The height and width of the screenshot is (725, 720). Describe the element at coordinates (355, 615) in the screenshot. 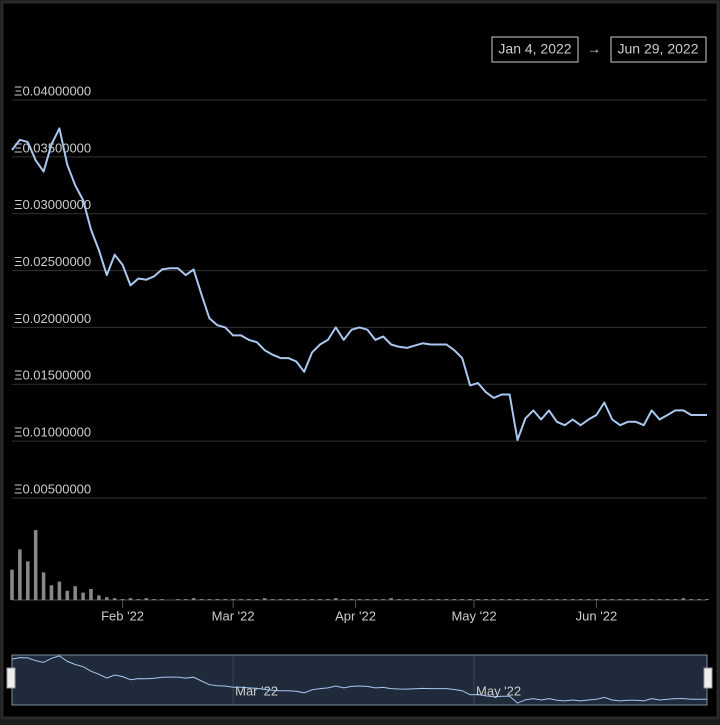

I see `x-tick-label: Apr '22` at that location.